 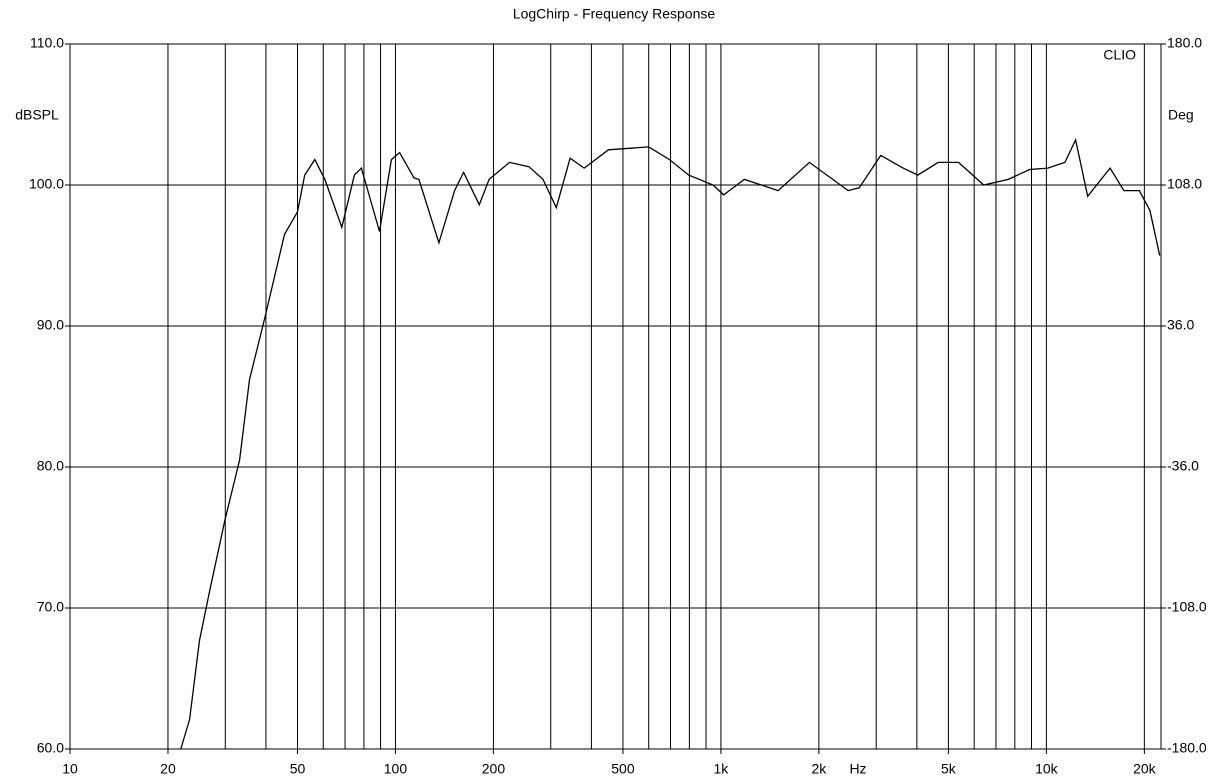 What do you see at coordinates (722, 769) in the screenshot?
I see `x-tick-label: 1k` at bounding box center [722, 769].